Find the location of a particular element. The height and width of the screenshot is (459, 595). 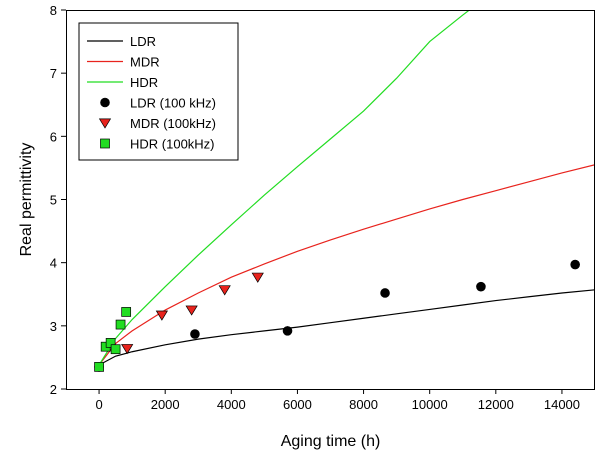

legend-label-mdr-100khz: MDR (100kHz) is located at coordinates (173, 123).